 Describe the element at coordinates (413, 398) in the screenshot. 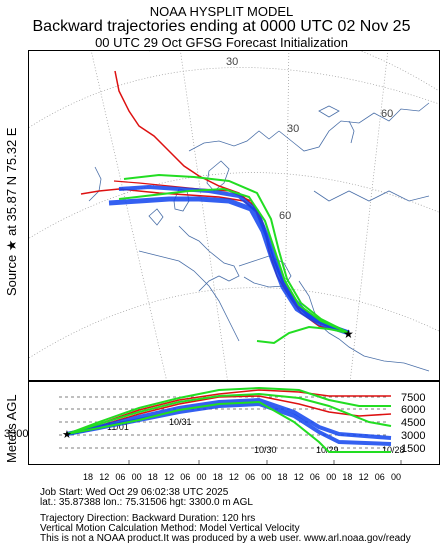

I see `height-tick-7500: 7500` at that location.